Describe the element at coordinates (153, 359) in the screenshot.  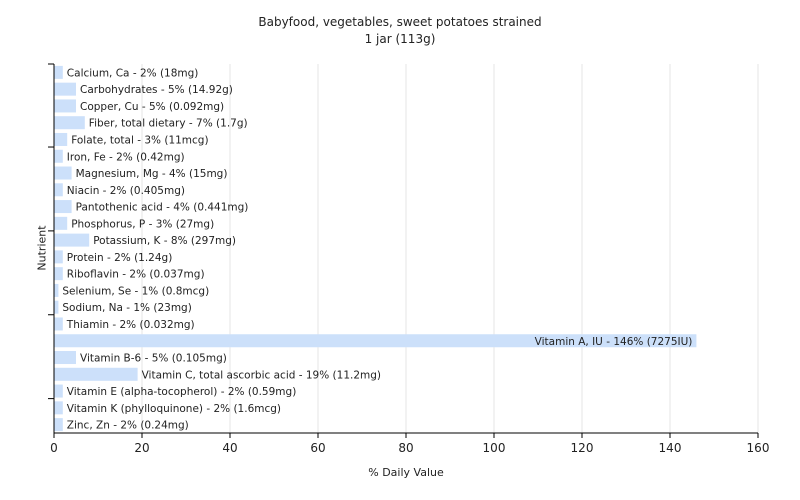
I see `bar-label: Vitamin B-6 - 5% (0.105mg)` at that location.